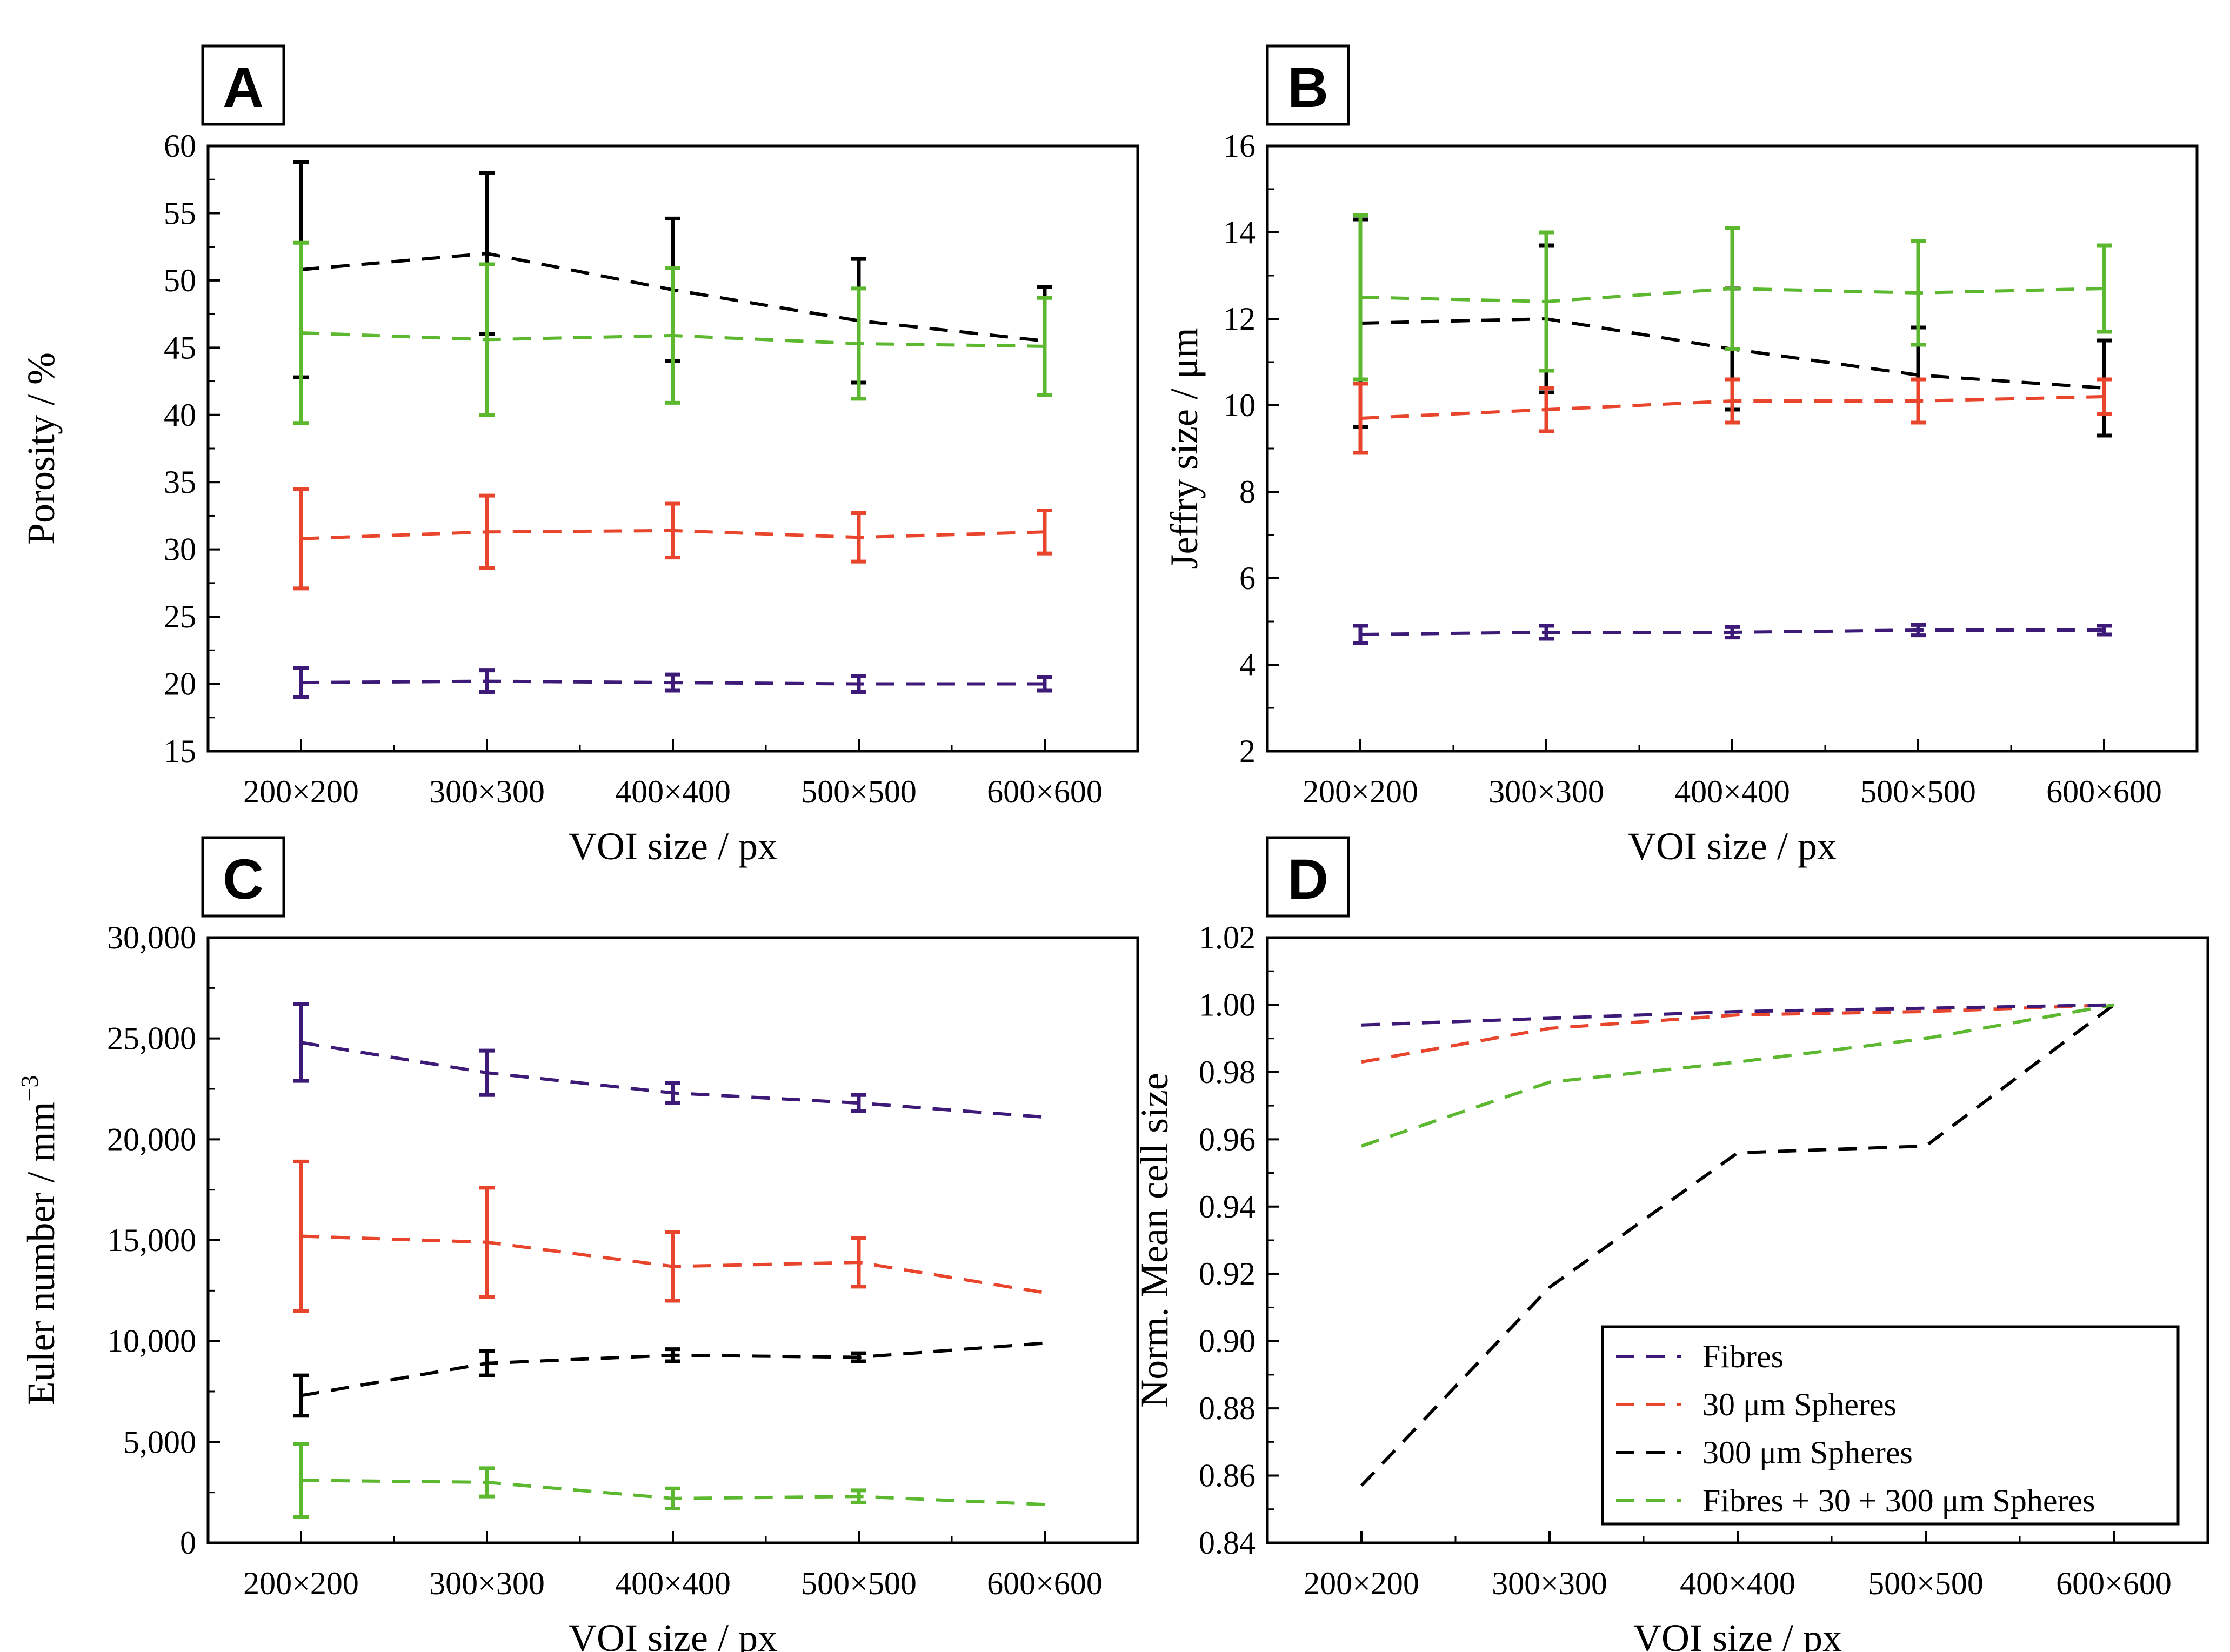  Describe the element at coordinates (151, 1240) in the screenshot. I see `panel-c-ytick-label: 15,000` at that location.